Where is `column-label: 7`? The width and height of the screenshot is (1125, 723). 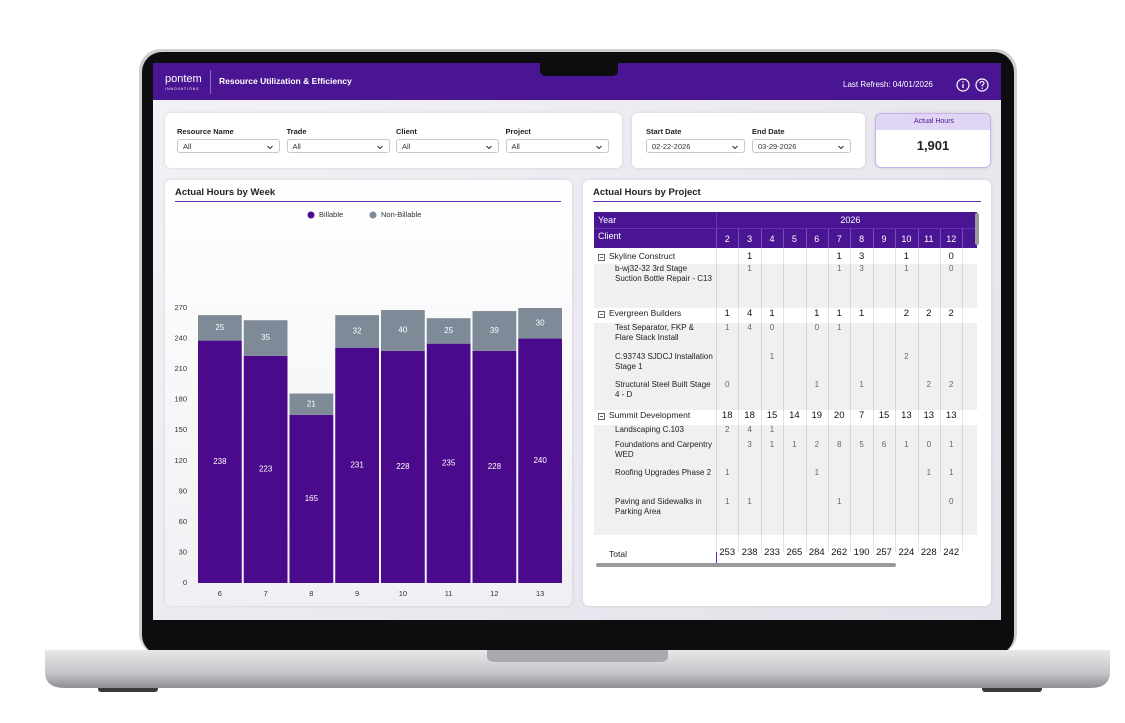
column-label: 7 is located at coordinates (839, 239).